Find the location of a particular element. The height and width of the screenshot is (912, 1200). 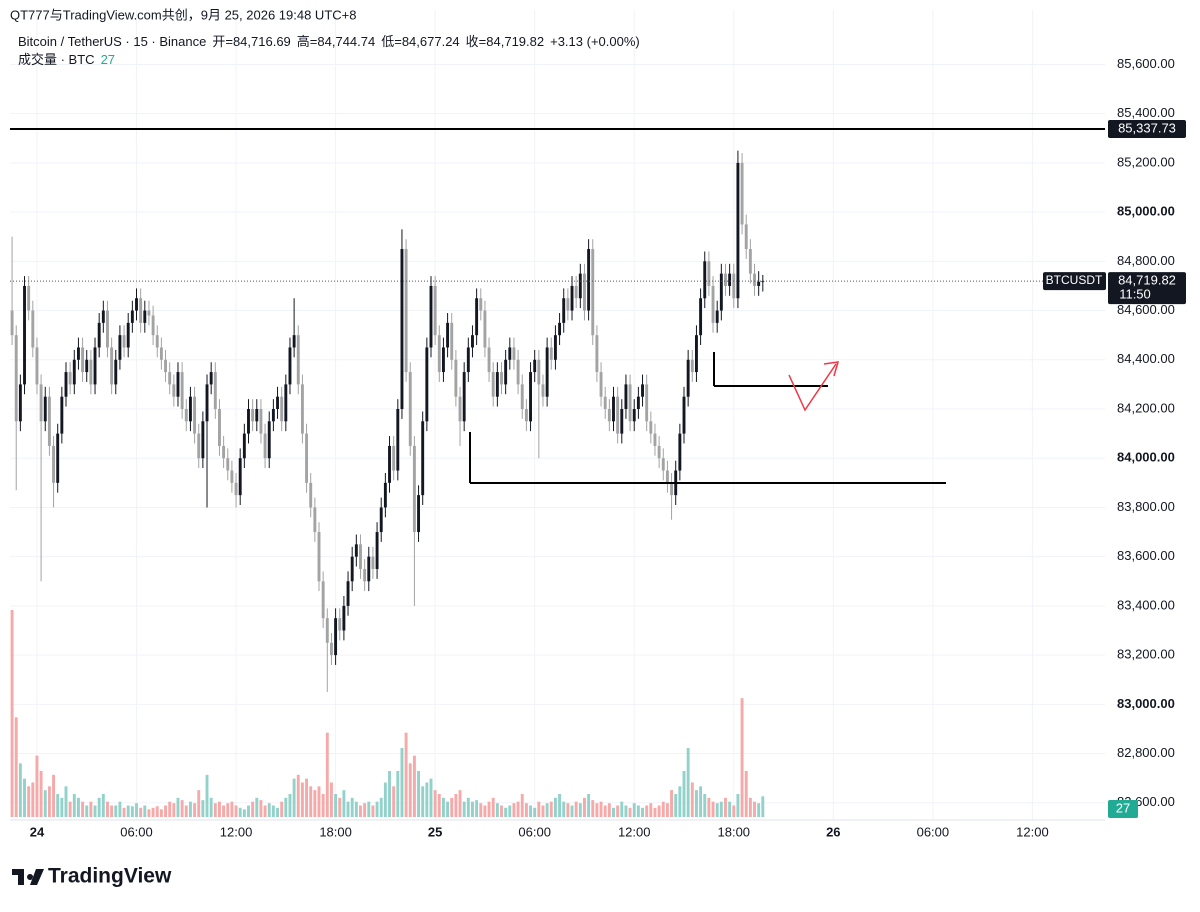

y-tick-label: 83,000.00 is located at coordinates (1146, 703).